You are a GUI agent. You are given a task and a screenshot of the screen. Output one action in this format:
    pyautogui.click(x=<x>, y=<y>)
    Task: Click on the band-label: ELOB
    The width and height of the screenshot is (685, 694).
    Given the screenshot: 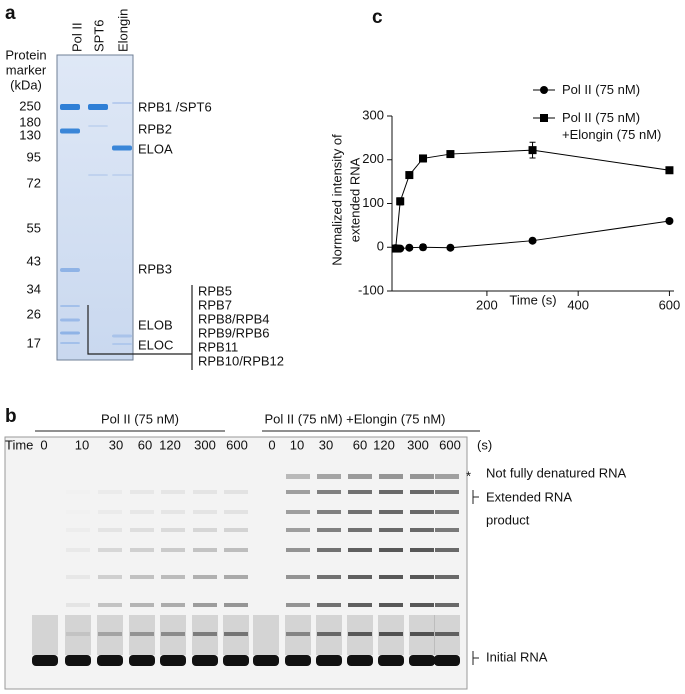 What is the action you would take?
    pyautogui.click(x=155, y=324)
    